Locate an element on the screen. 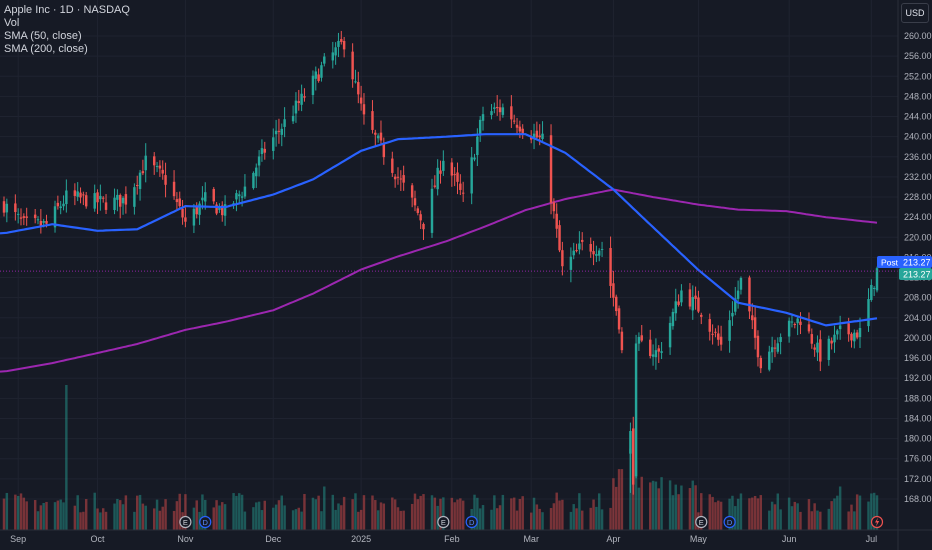  time-tick-label: Apr is located at coordinates (613, 539).